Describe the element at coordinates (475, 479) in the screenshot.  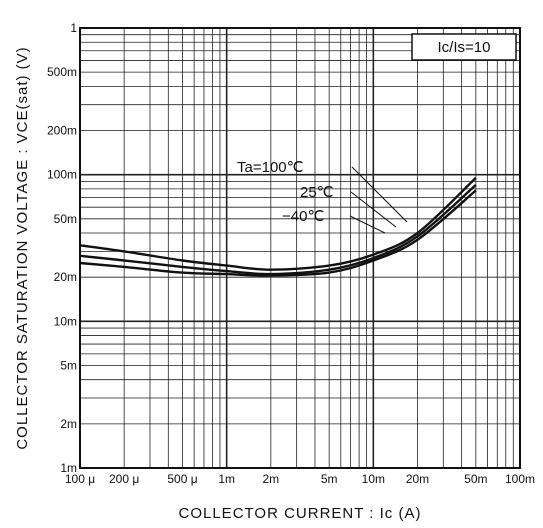
I see `x-tick-label: 50m` at that location.